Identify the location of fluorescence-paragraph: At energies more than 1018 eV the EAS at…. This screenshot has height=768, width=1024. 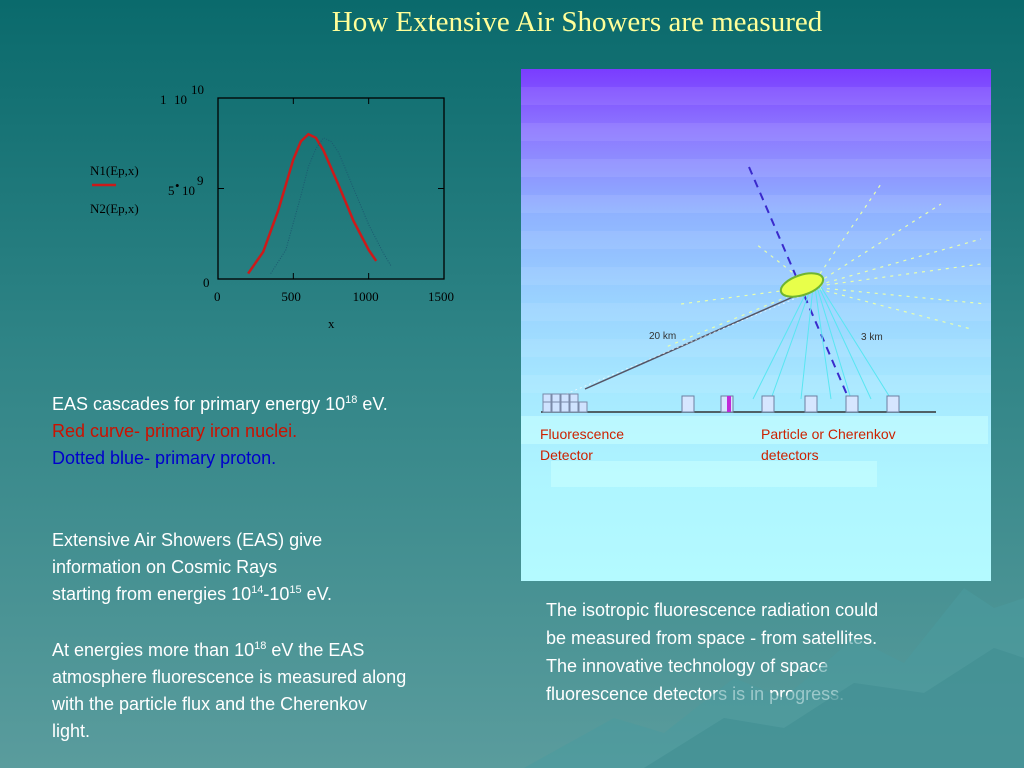
(282, 691).